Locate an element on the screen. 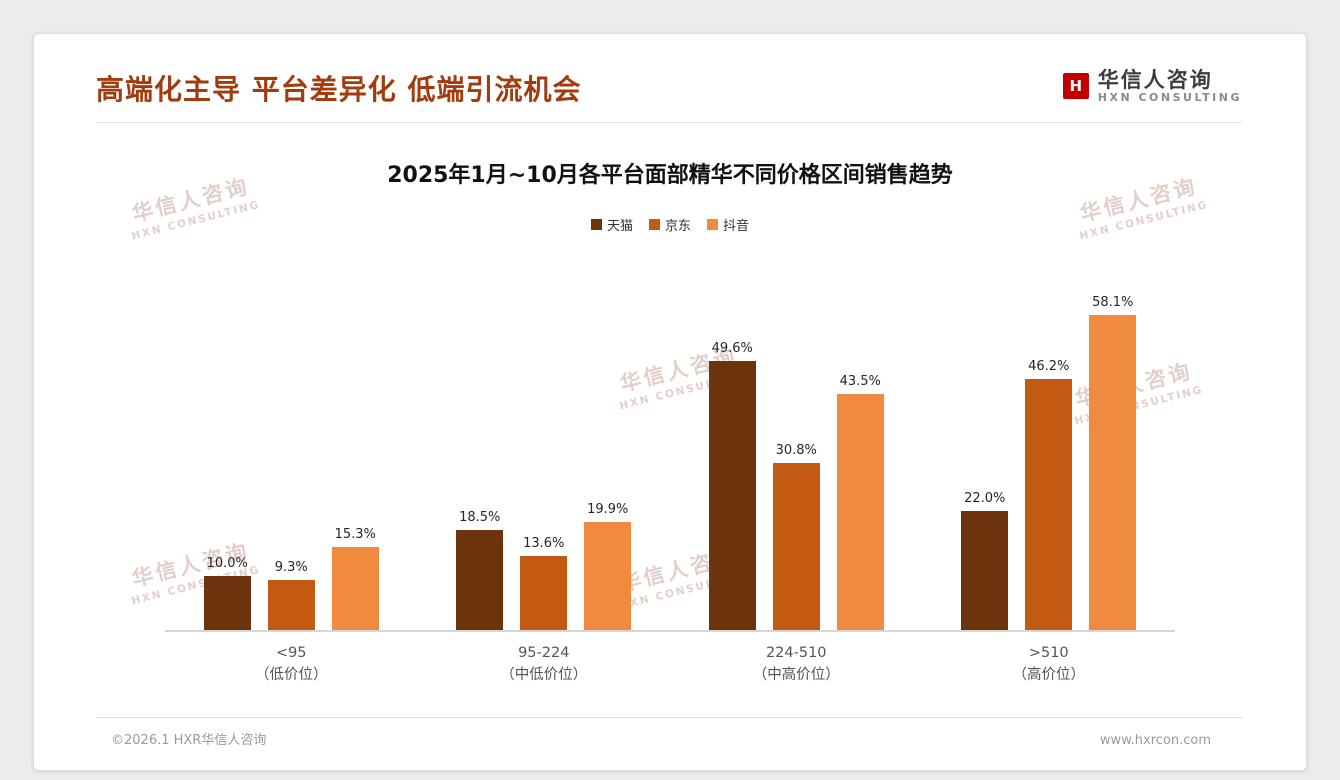 The width and height of the screenshot is (1340, 780). title-divider is located at coordinates (669, 122).